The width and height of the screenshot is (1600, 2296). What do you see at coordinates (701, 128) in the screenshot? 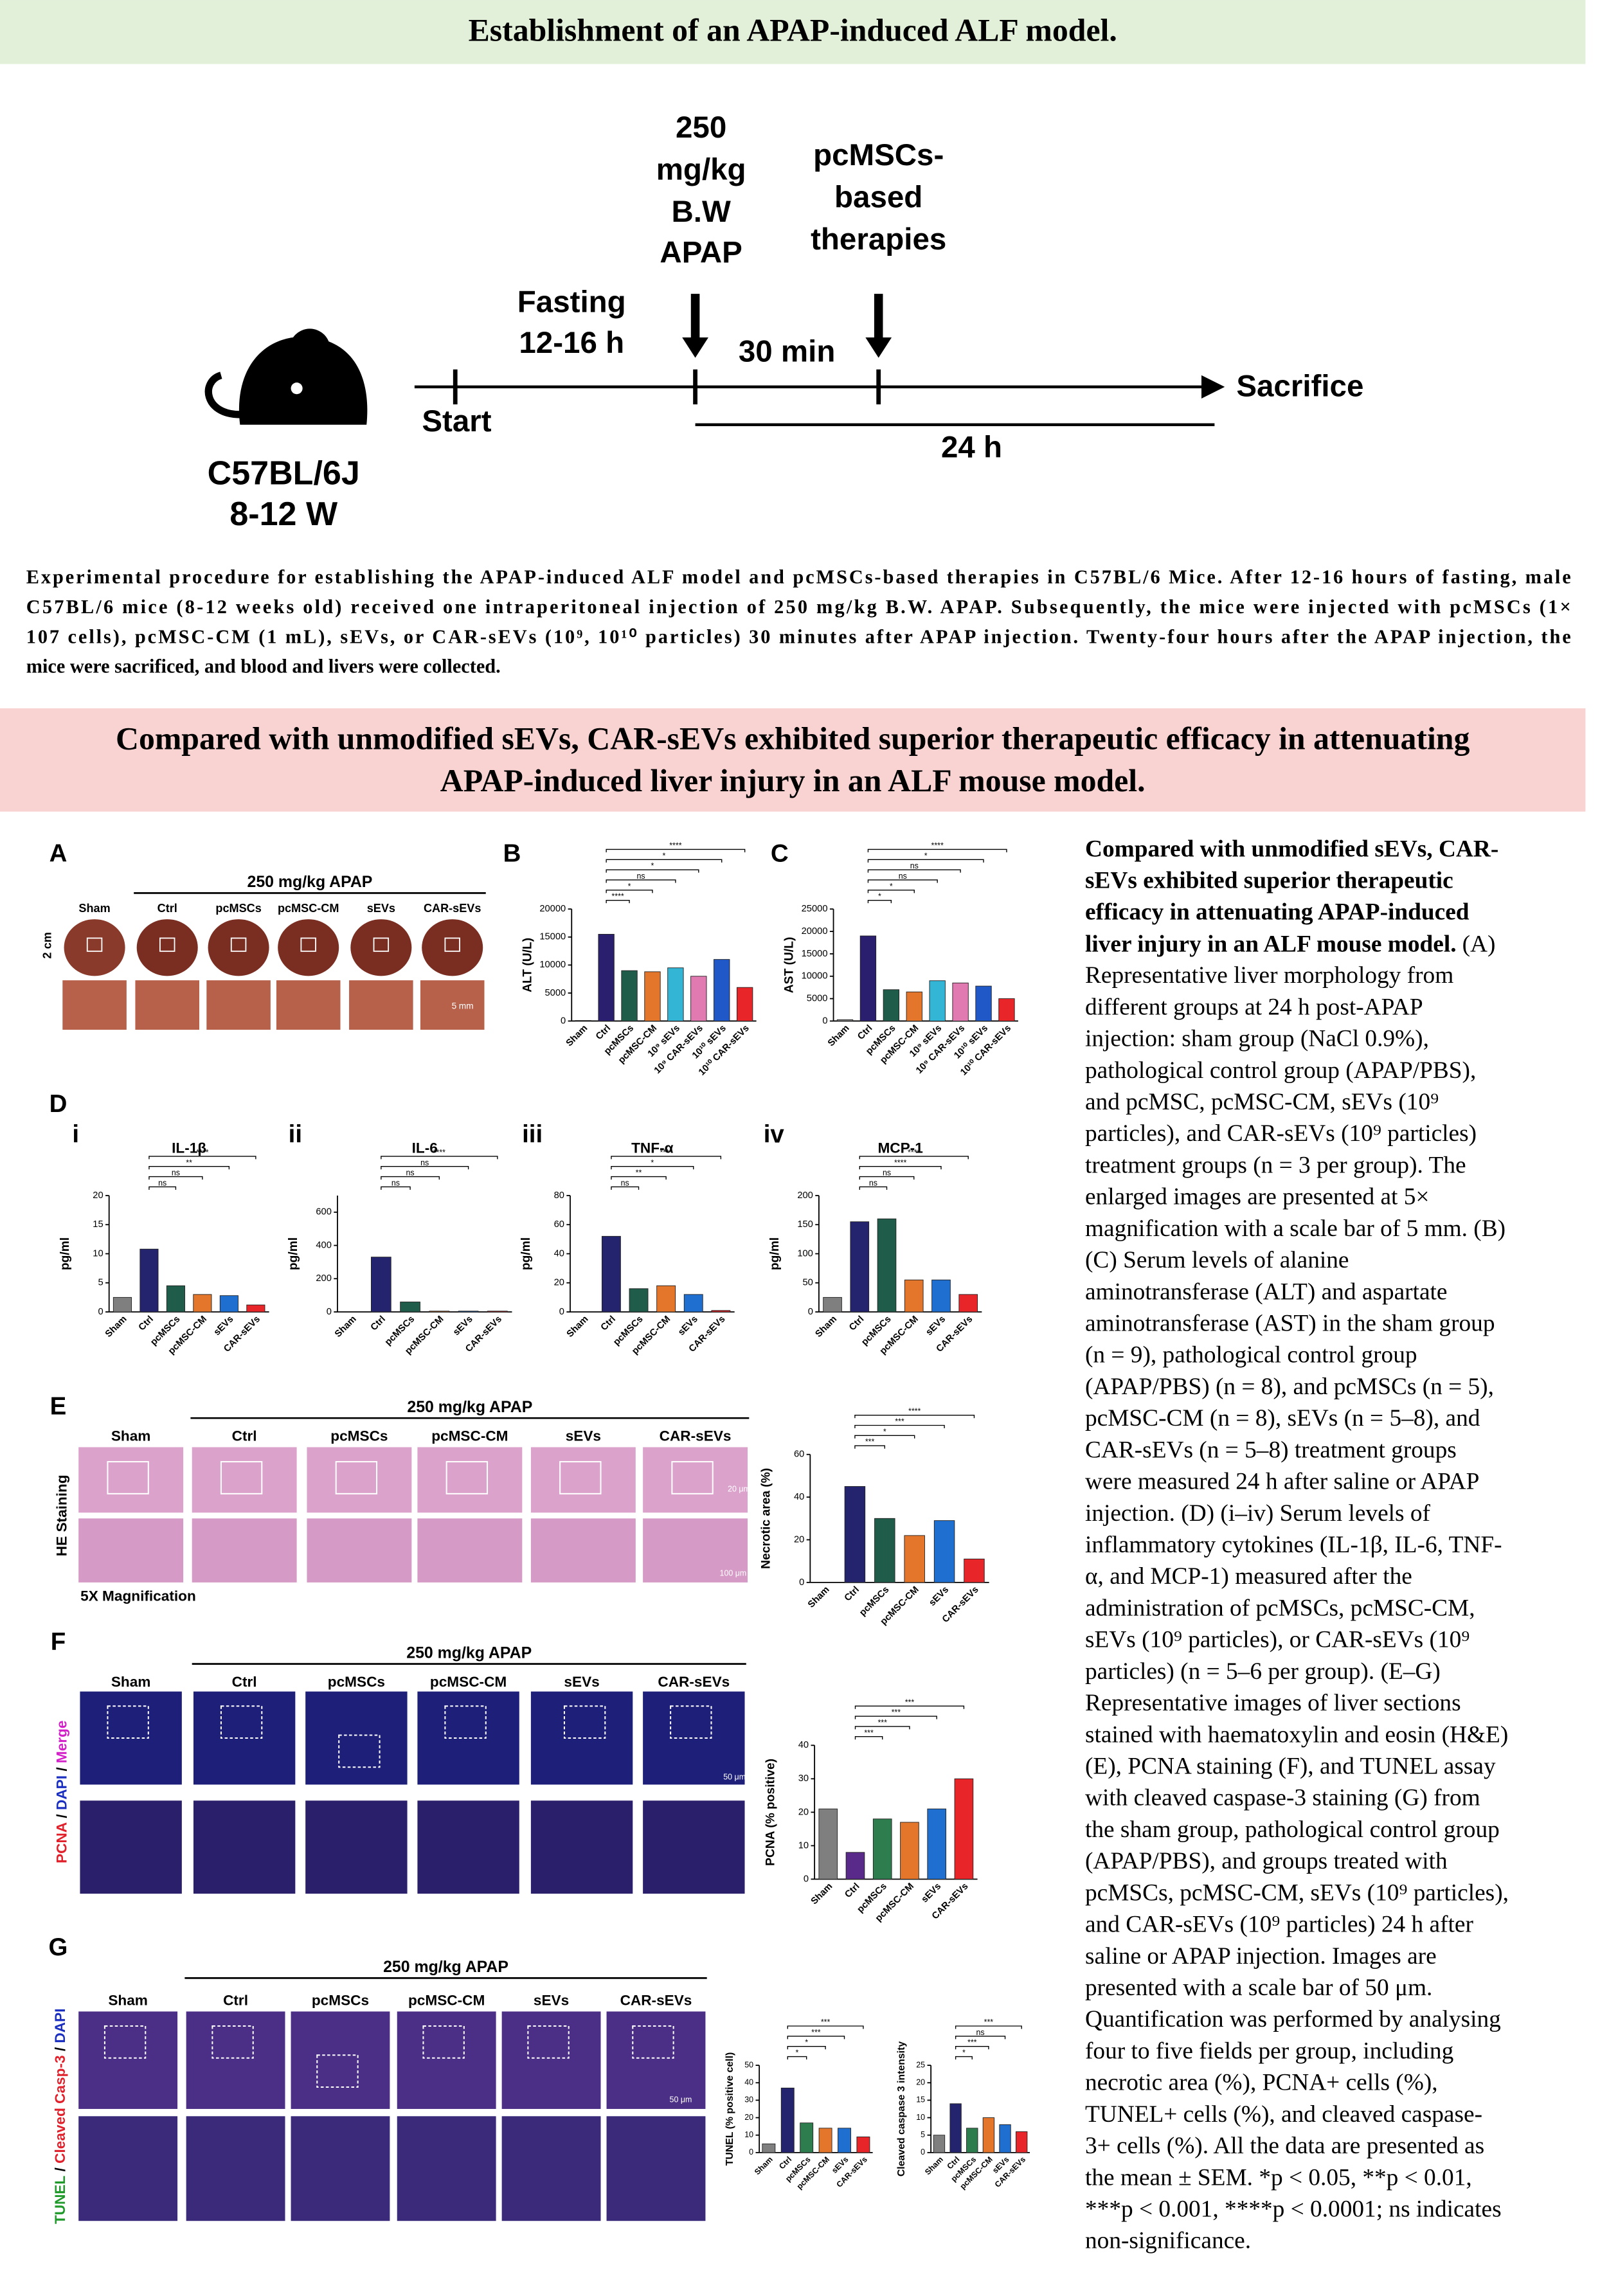
I see `dose: 250` at bounding box center [701, 128].